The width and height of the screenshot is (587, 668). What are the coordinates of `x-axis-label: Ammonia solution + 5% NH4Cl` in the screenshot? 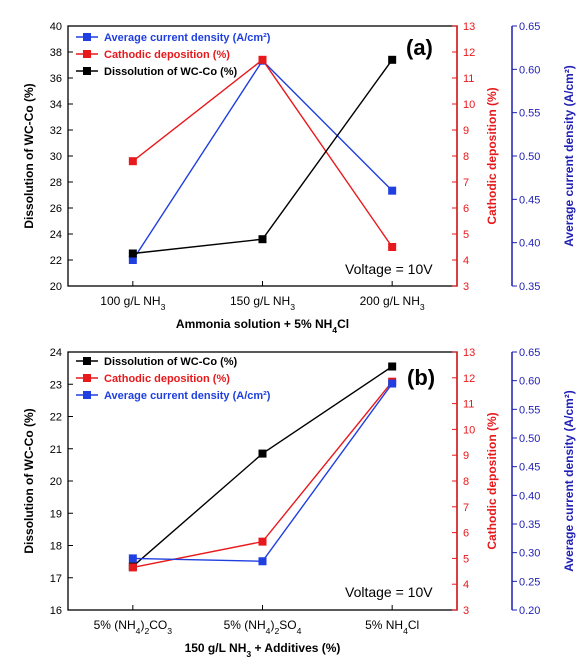 It's located at (262, 326).